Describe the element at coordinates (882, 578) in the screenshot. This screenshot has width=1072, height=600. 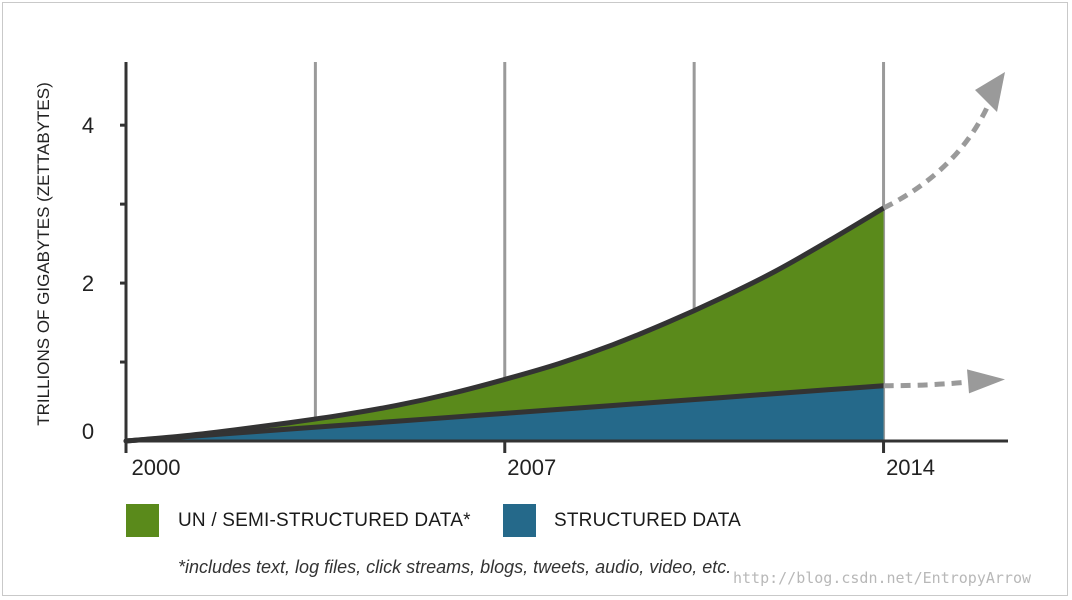
I see `watermark: http://blog.csdn.net/EntropyArrow` at that location.